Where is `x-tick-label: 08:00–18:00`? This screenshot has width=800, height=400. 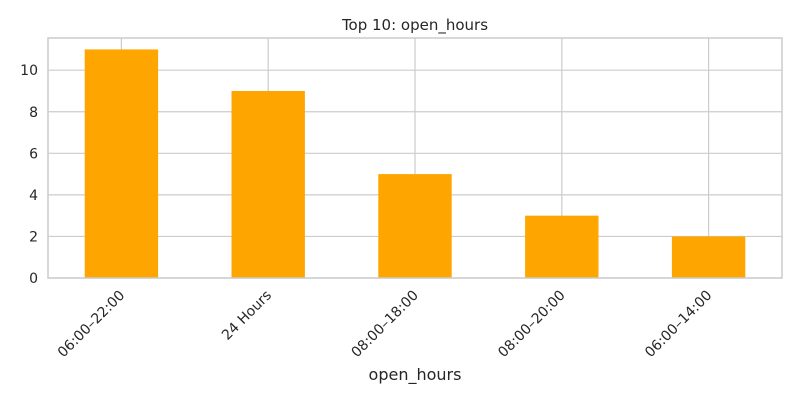 x-tick-label: 08:00–18:00 is located at coordinates (384, 324).